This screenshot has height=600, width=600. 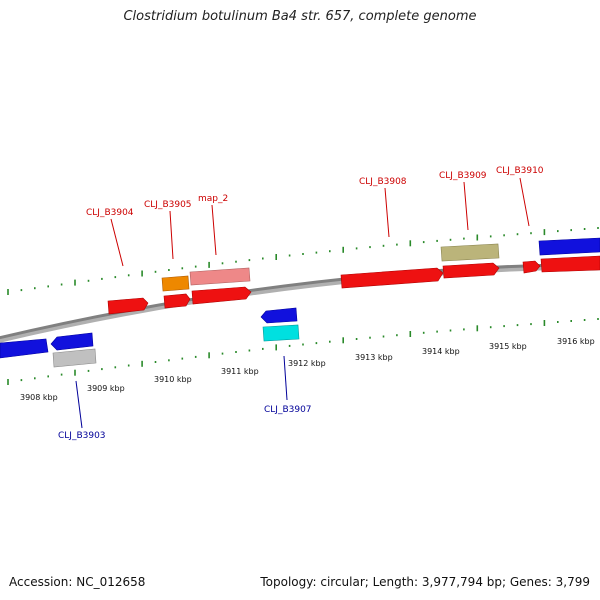 I want to click on gene-block-cyan, so click(x=281, y=333).